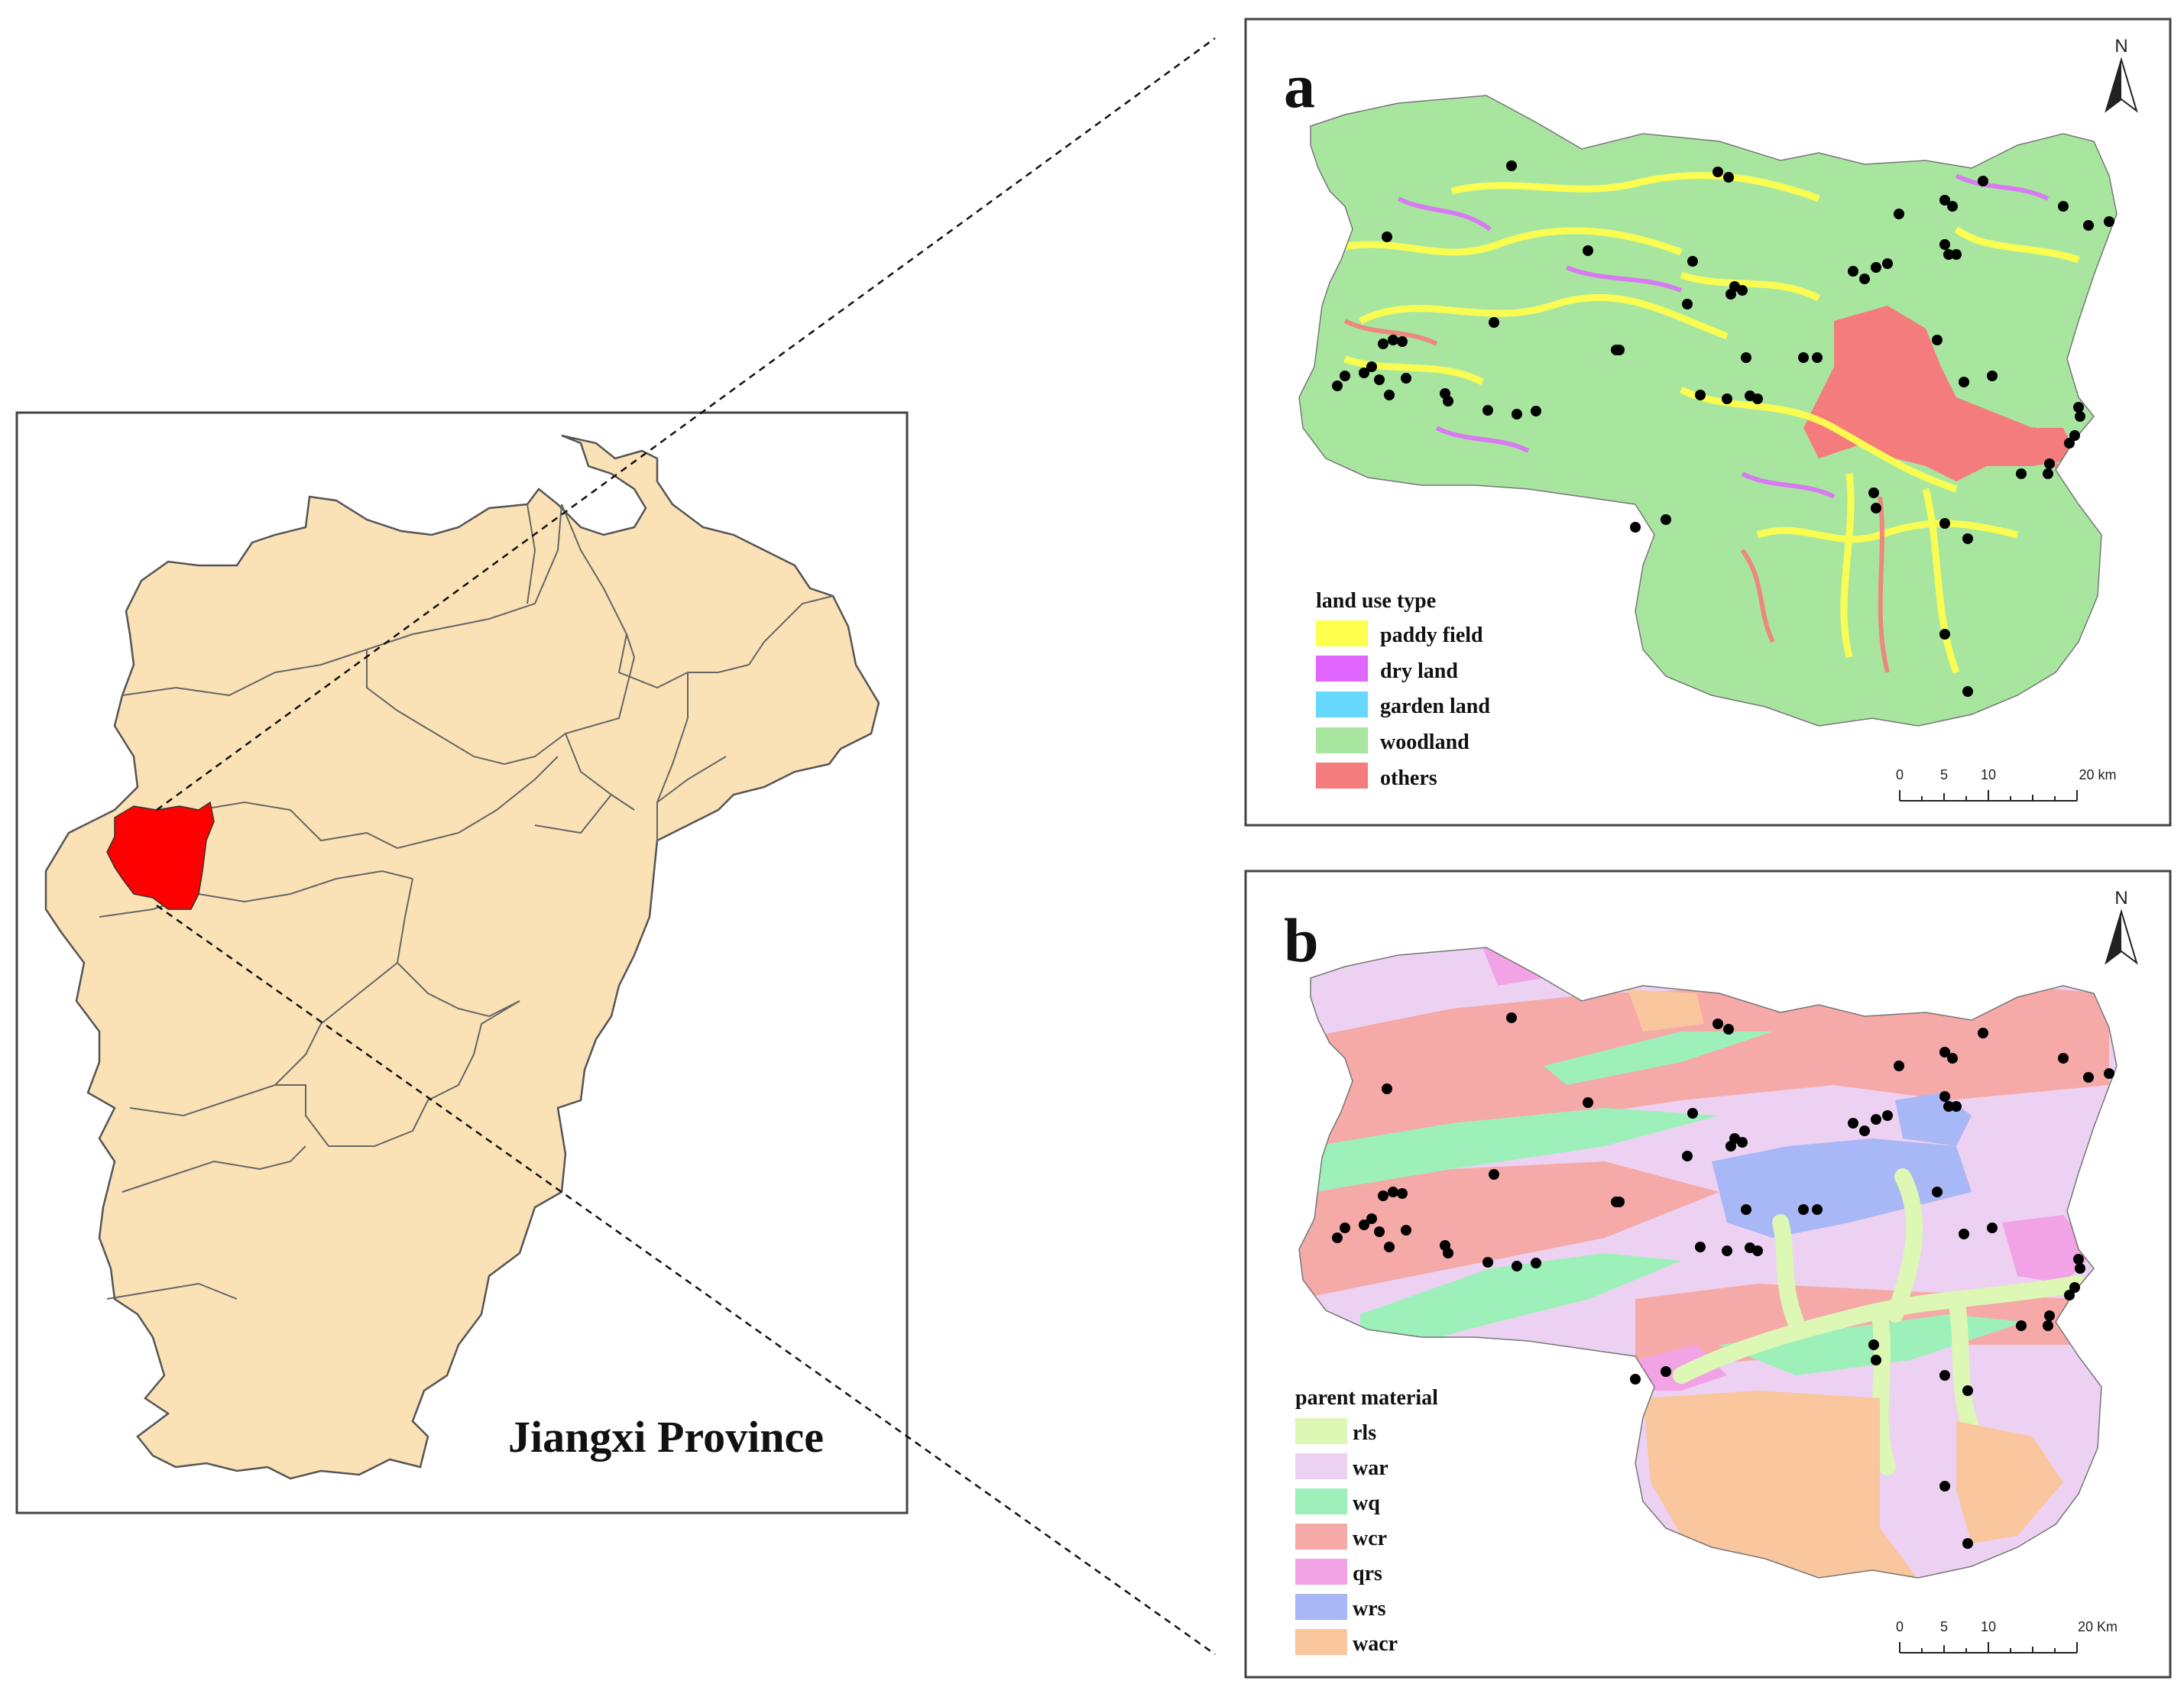  Describe the element at coordinates (1299, 86) in the screenshot. I see `panel-a-letter: a` at that location.